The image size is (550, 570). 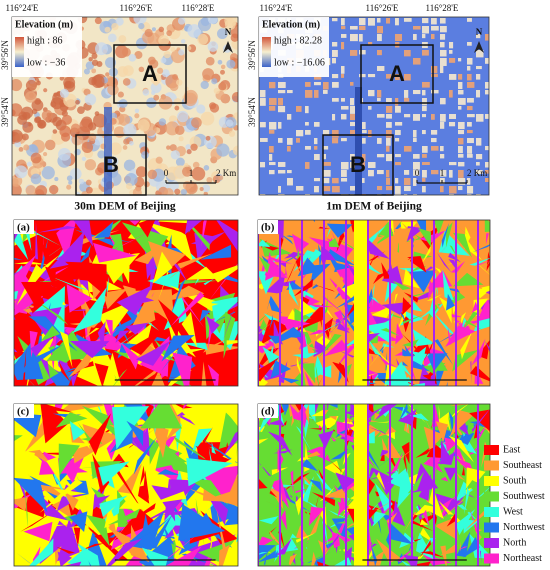 What do you see at coordinates (491, 512) in the screenshot?
I see `legend-swatch` at bounding box center [491, 512].